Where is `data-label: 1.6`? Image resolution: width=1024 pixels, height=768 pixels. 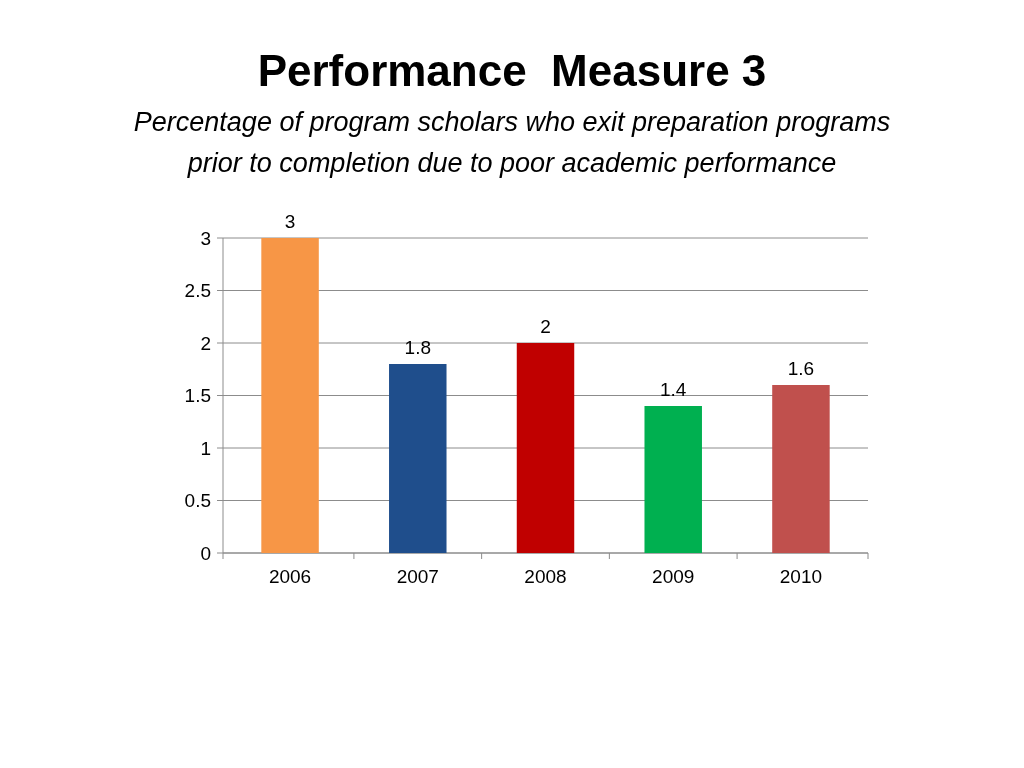
data-label: 1.6 is located at coordinates (801, 368).